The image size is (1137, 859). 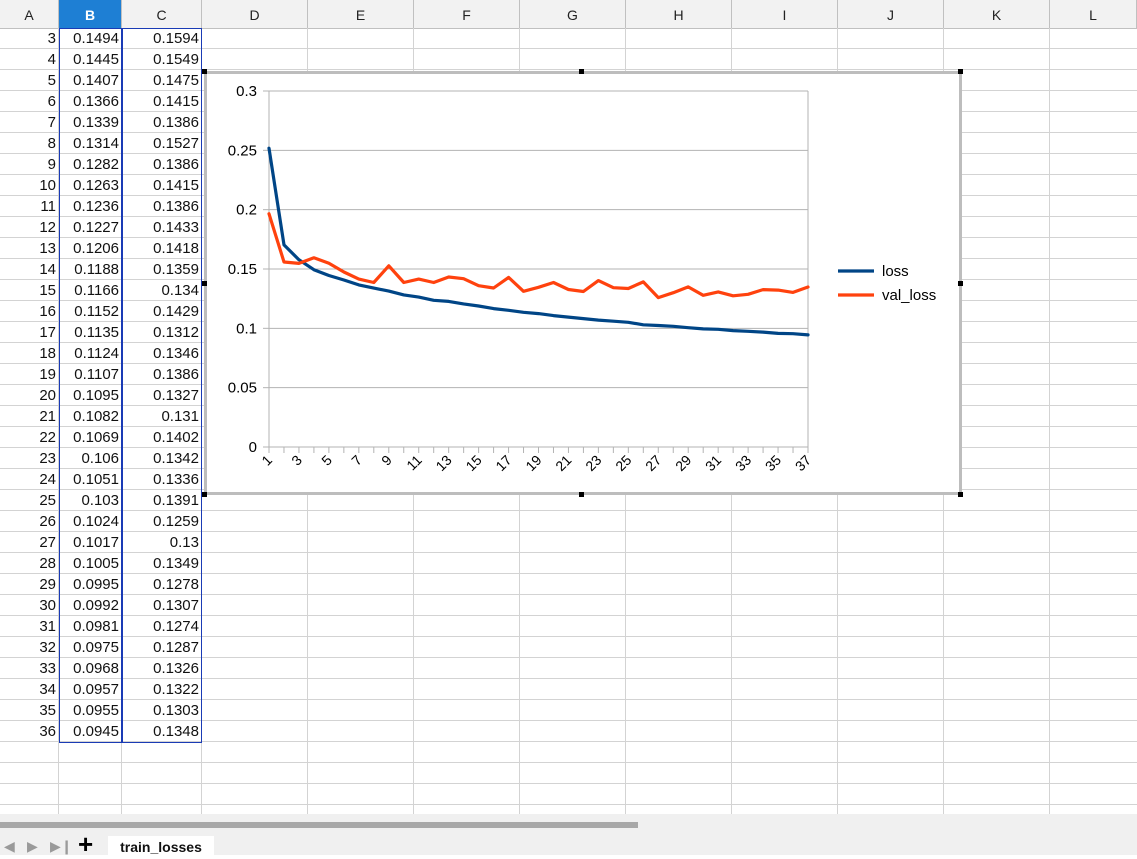 I want to click on cell-b: 0.1152, so click(x=90, y=311).